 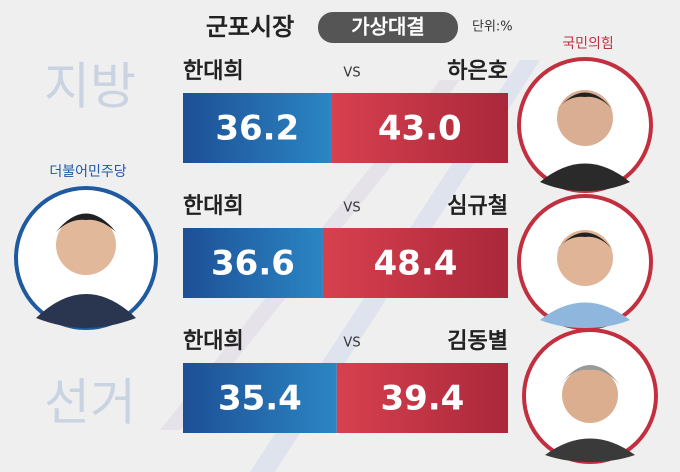 What do you see at coordinates (90, 403) in the screenshot?
I see `watermark: 선거` at bounding box center [90, 403].